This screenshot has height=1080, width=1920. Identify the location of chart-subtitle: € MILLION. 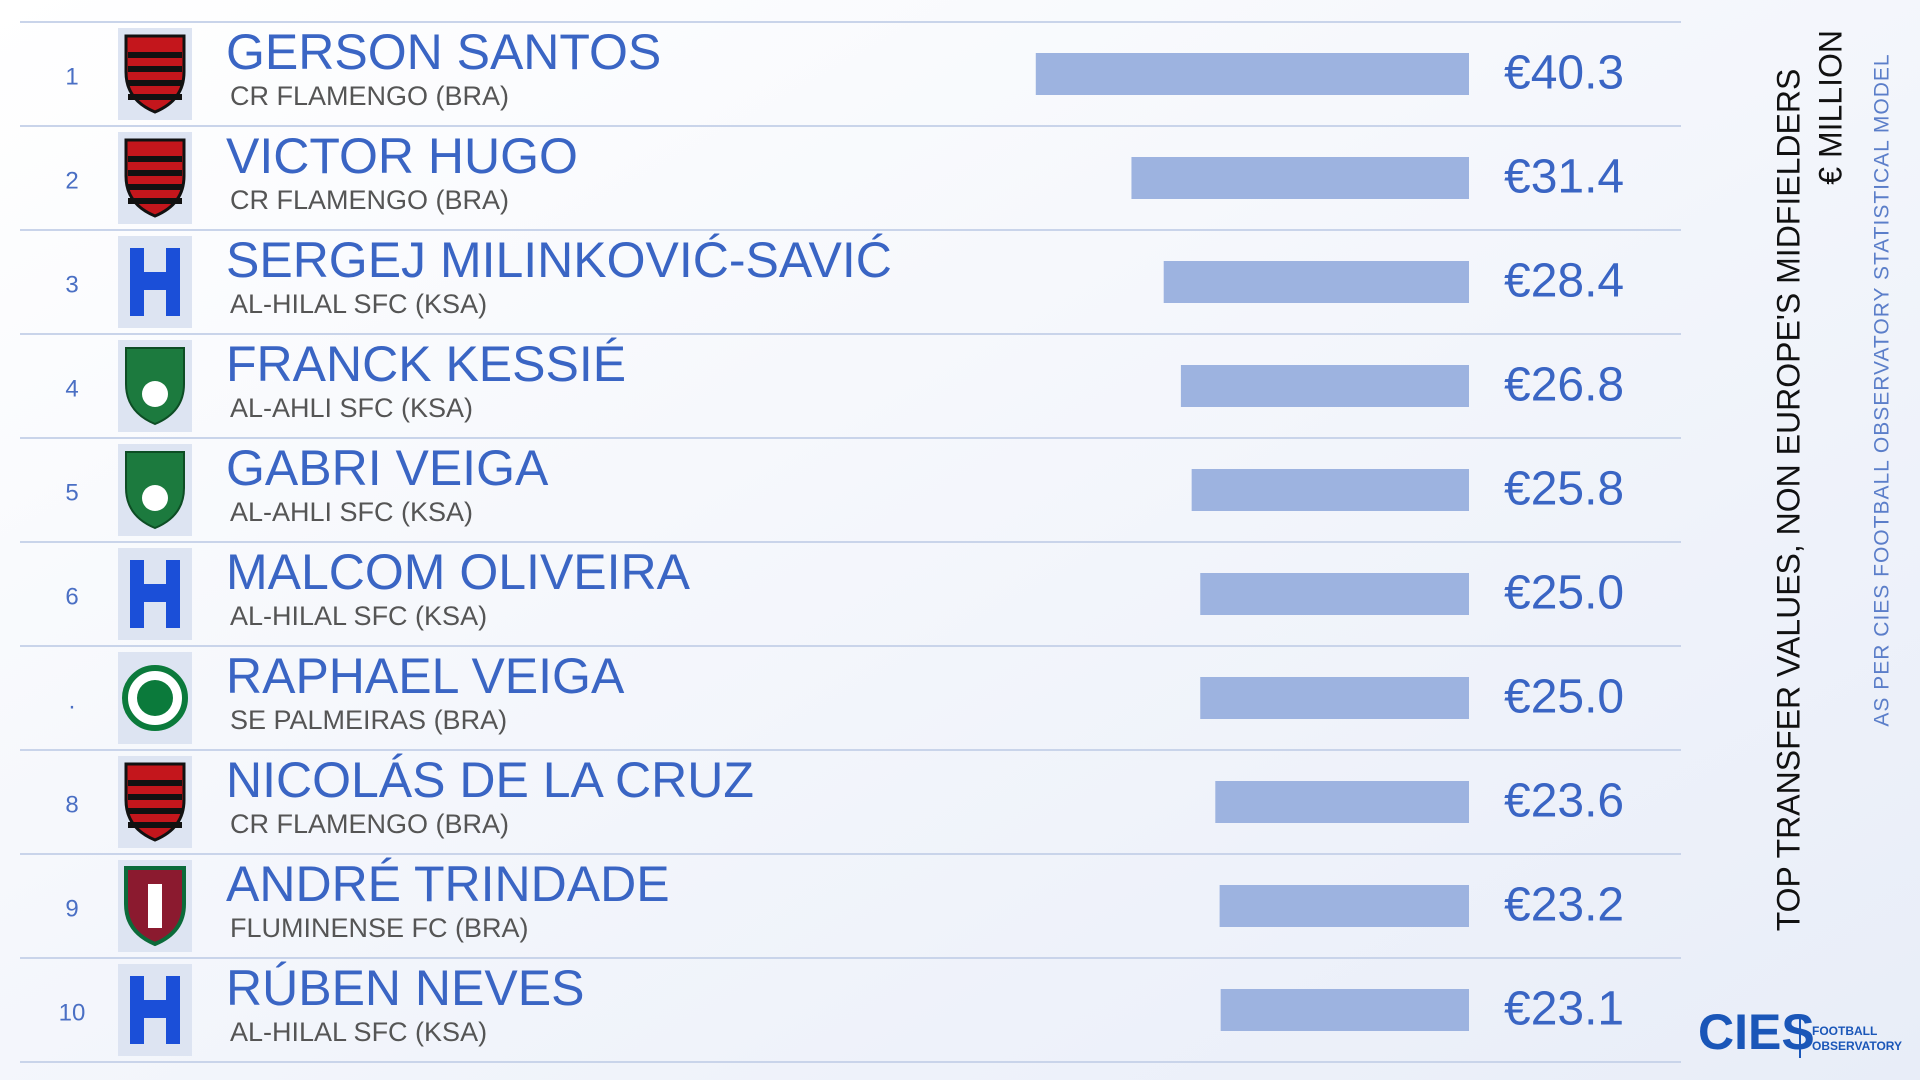
(1830, 107).